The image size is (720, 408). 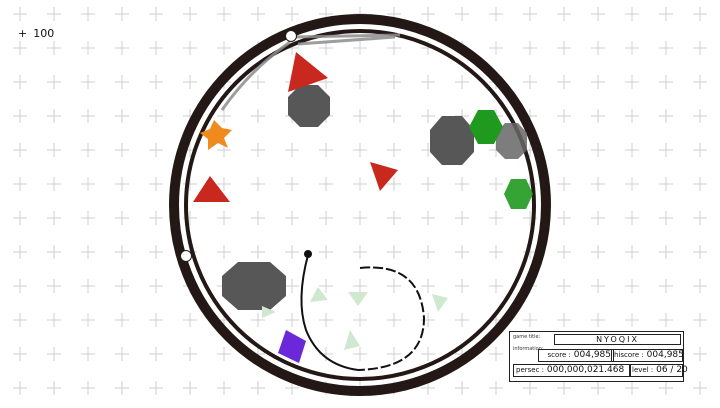 What do you see at coordinates (292, 346) in the screenshot?
I see `purple-square-enemy` at bounding box center [292, 346].